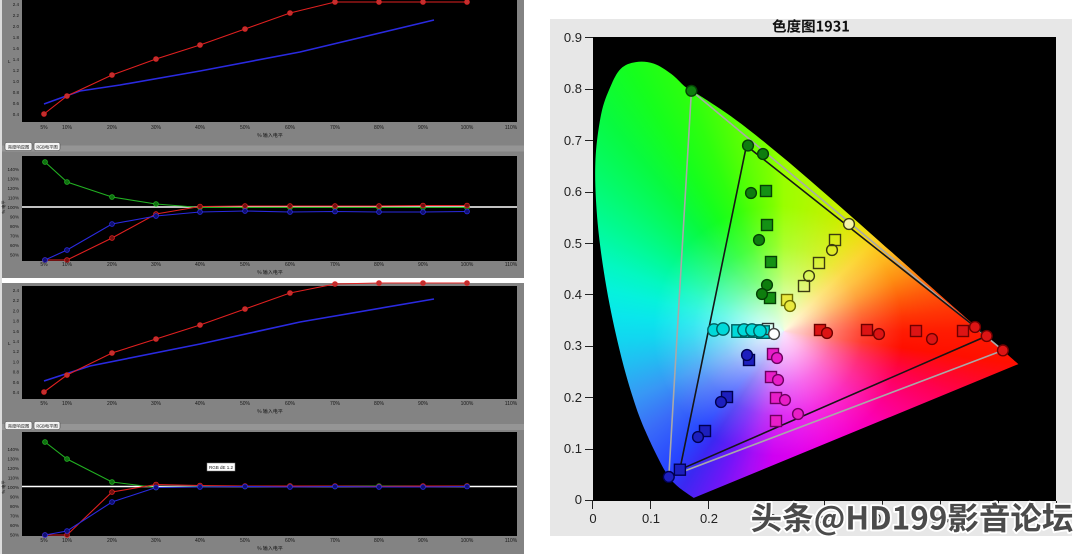 The image size is (1080, 554). Describe the element at coordinates (221, 467) in the screenshot. I see `svg-text: RGB dE 1.2` at that location.